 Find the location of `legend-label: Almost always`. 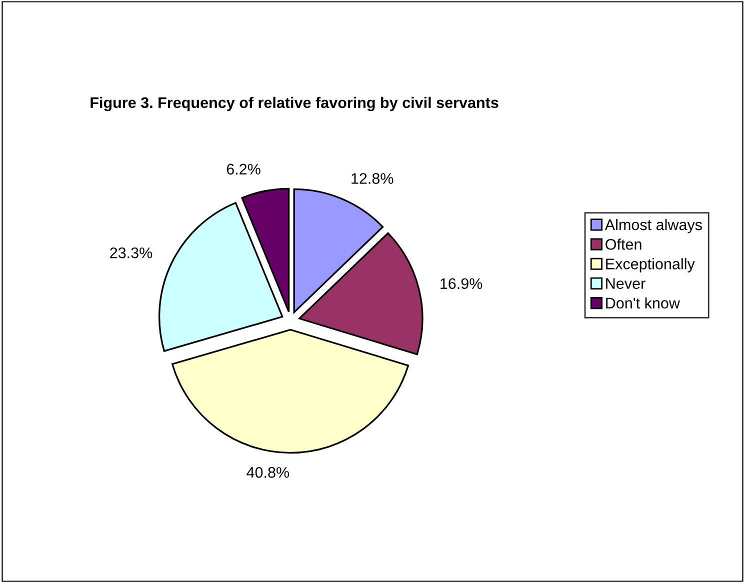

legend-label: Almost always is located at coordinates (653, 226).